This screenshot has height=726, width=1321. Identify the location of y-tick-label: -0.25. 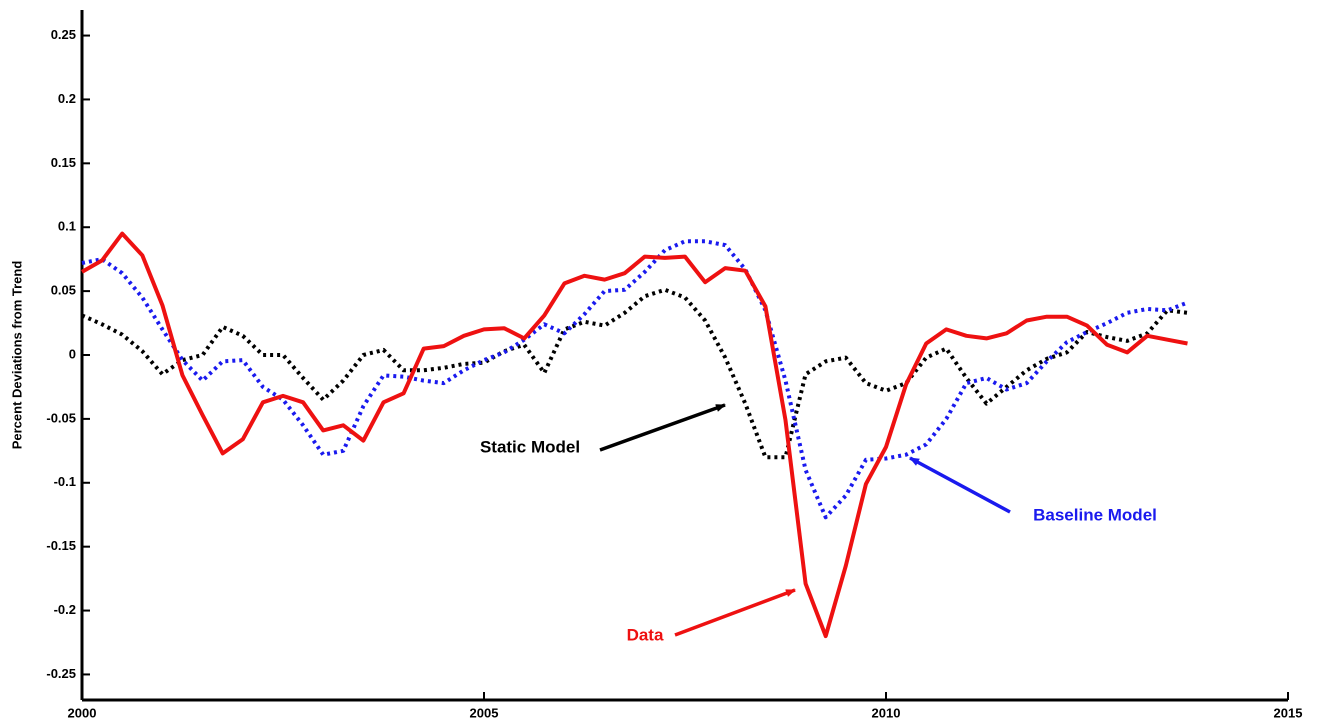
(61, 673).